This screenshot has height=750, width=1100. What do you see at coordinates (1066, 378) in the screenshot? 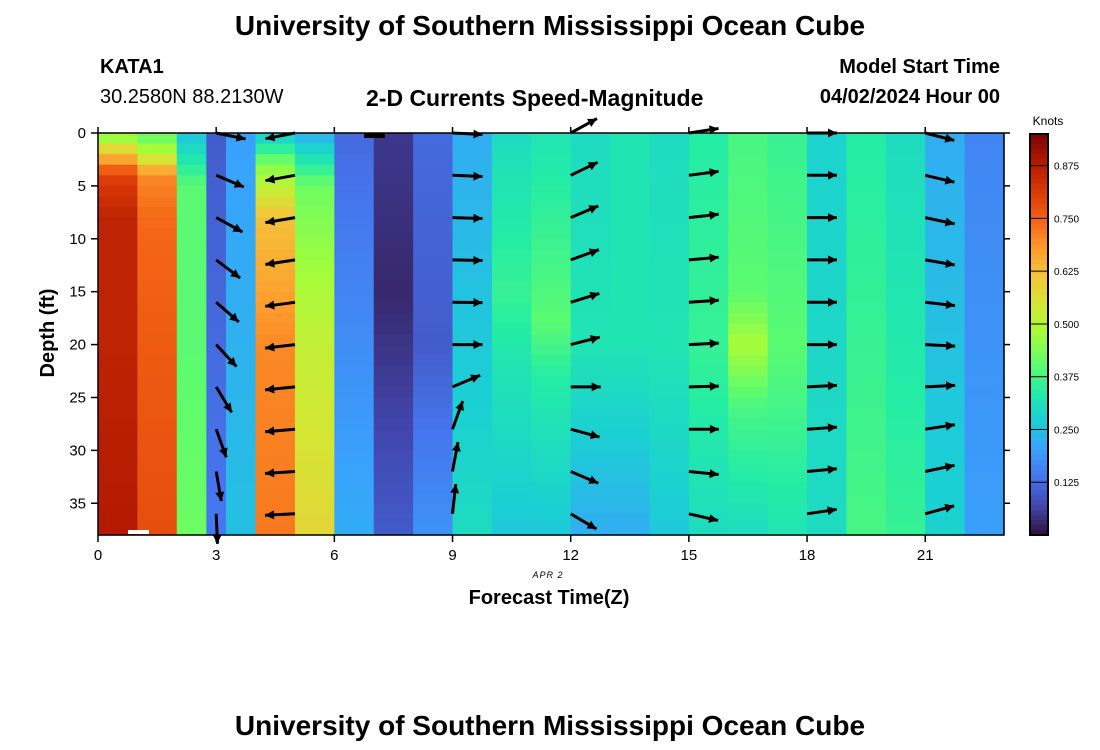
I see `colorbar-tick-label: 0.375` at bounding box center [1066, 378].